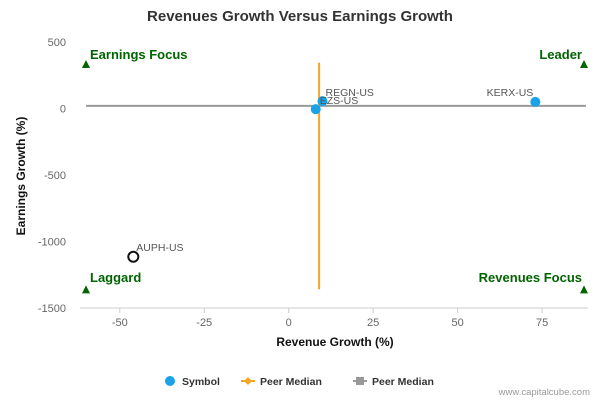 Image resolution: width=600 pixels, height=405 pixels. I want to click on y-tick-label: -1000, so click(52, 243).